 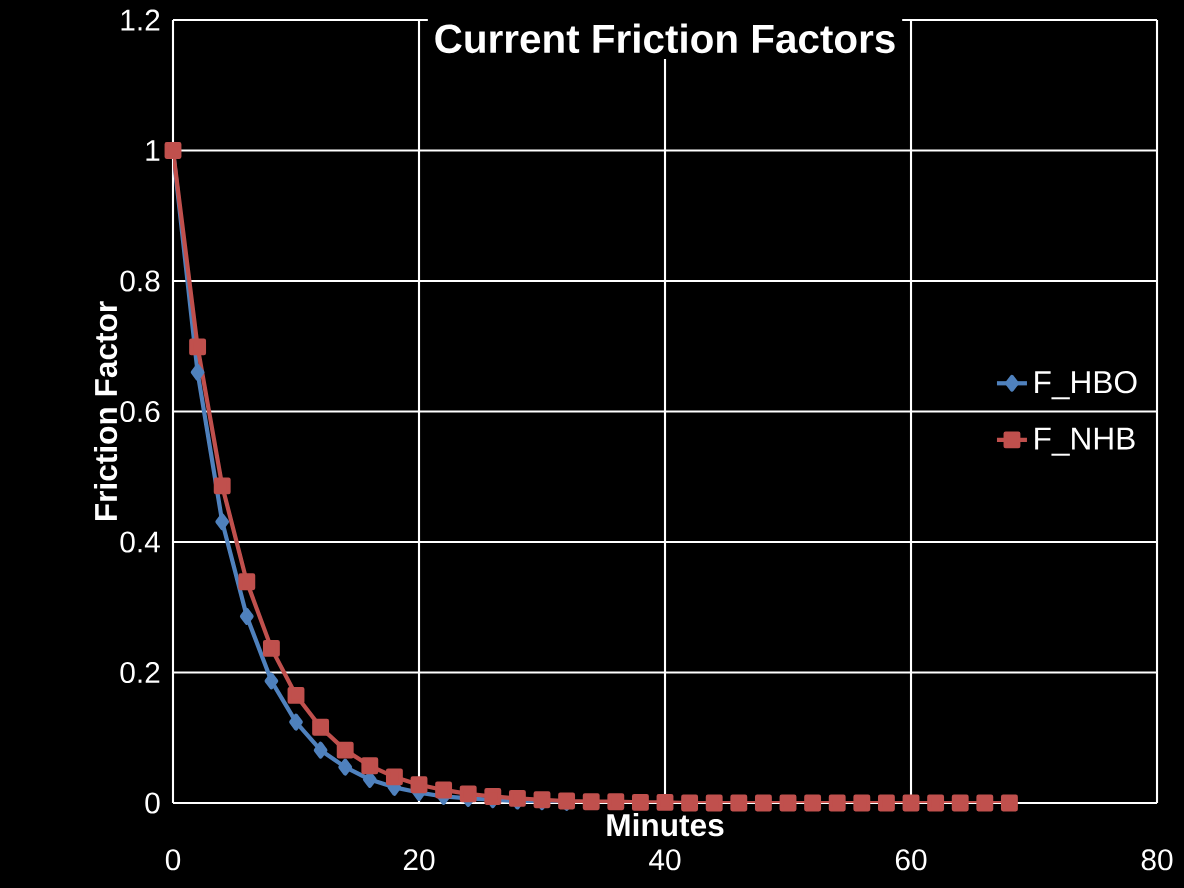 I want to click on y-tick-label: 1, so click(x=153, y=150).